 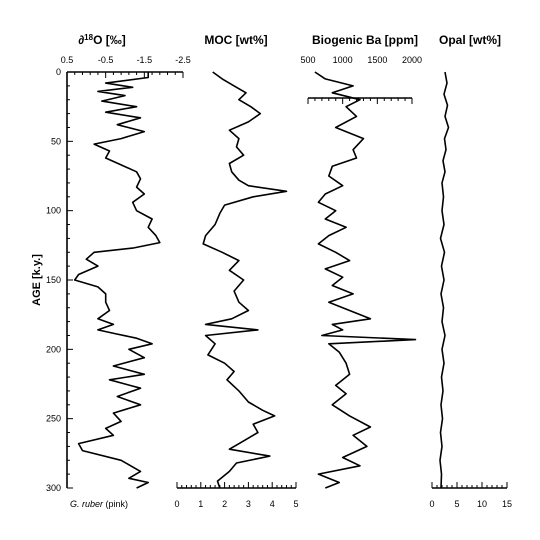 What do you see at coordinates (507, 504) in the screenshot?
I see `opal-x-tick-label: 15` at bounding box center [507, 504].